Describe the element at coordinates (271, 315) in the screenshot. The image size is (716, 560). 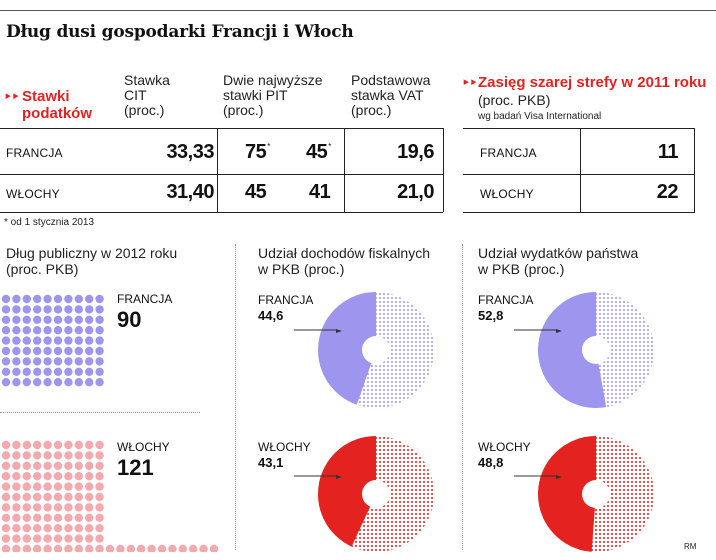
I see `income-france-value: 44,6` at that location.